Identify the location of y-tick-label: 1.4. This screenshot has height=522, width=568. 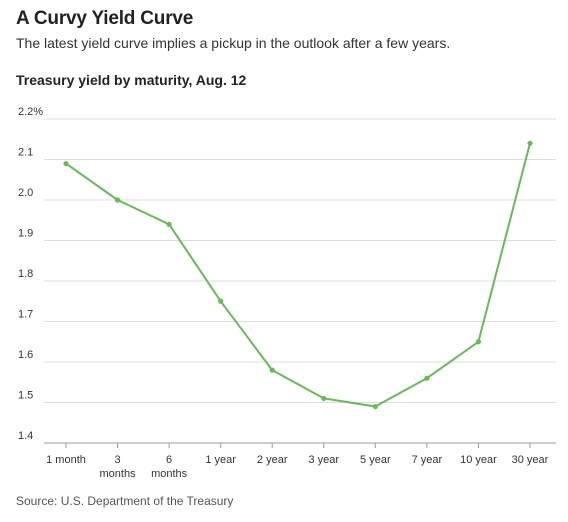
(25, 436).